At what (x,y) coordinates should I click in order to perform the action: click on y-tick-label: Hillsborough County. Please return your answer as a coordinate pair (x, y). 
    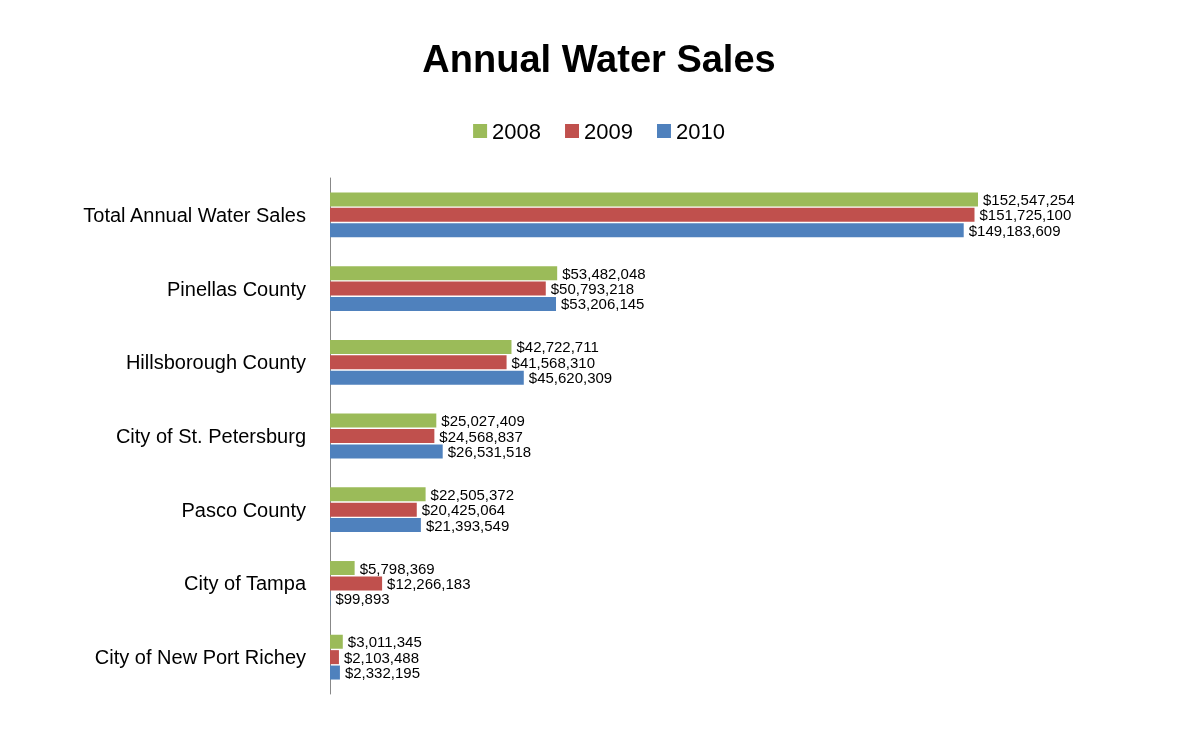
    Looking at the image, I should click on (215, 362).